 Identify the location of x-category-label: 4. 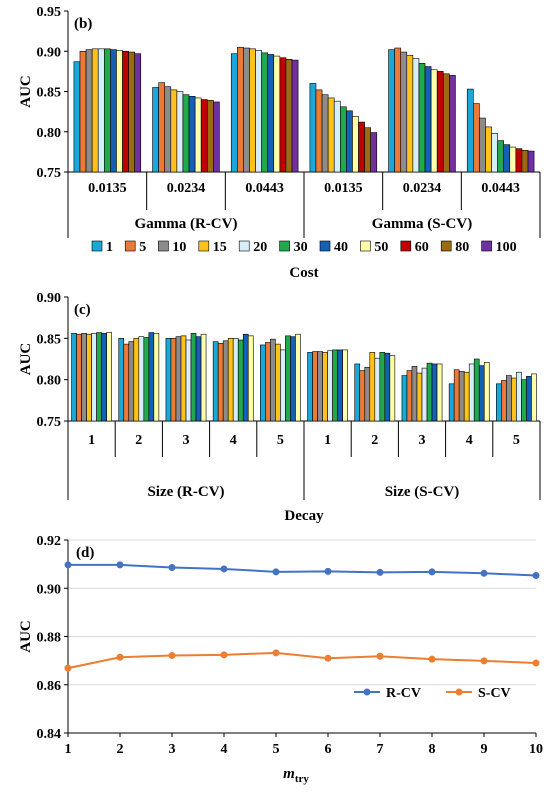
(469, 440).